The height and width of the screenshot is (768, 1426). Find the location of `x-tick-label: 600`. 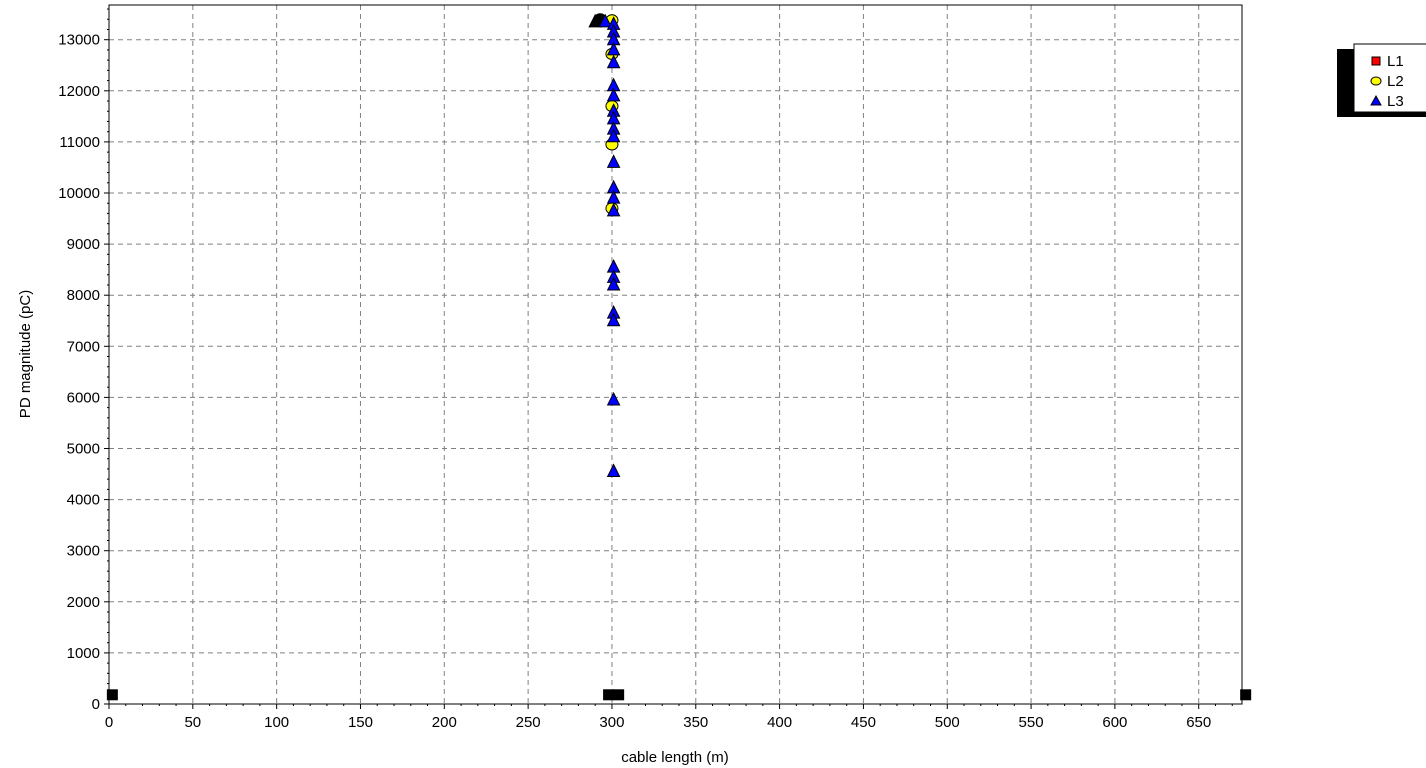

x-tick-label: 600 is located at coordinates (1114, 722).